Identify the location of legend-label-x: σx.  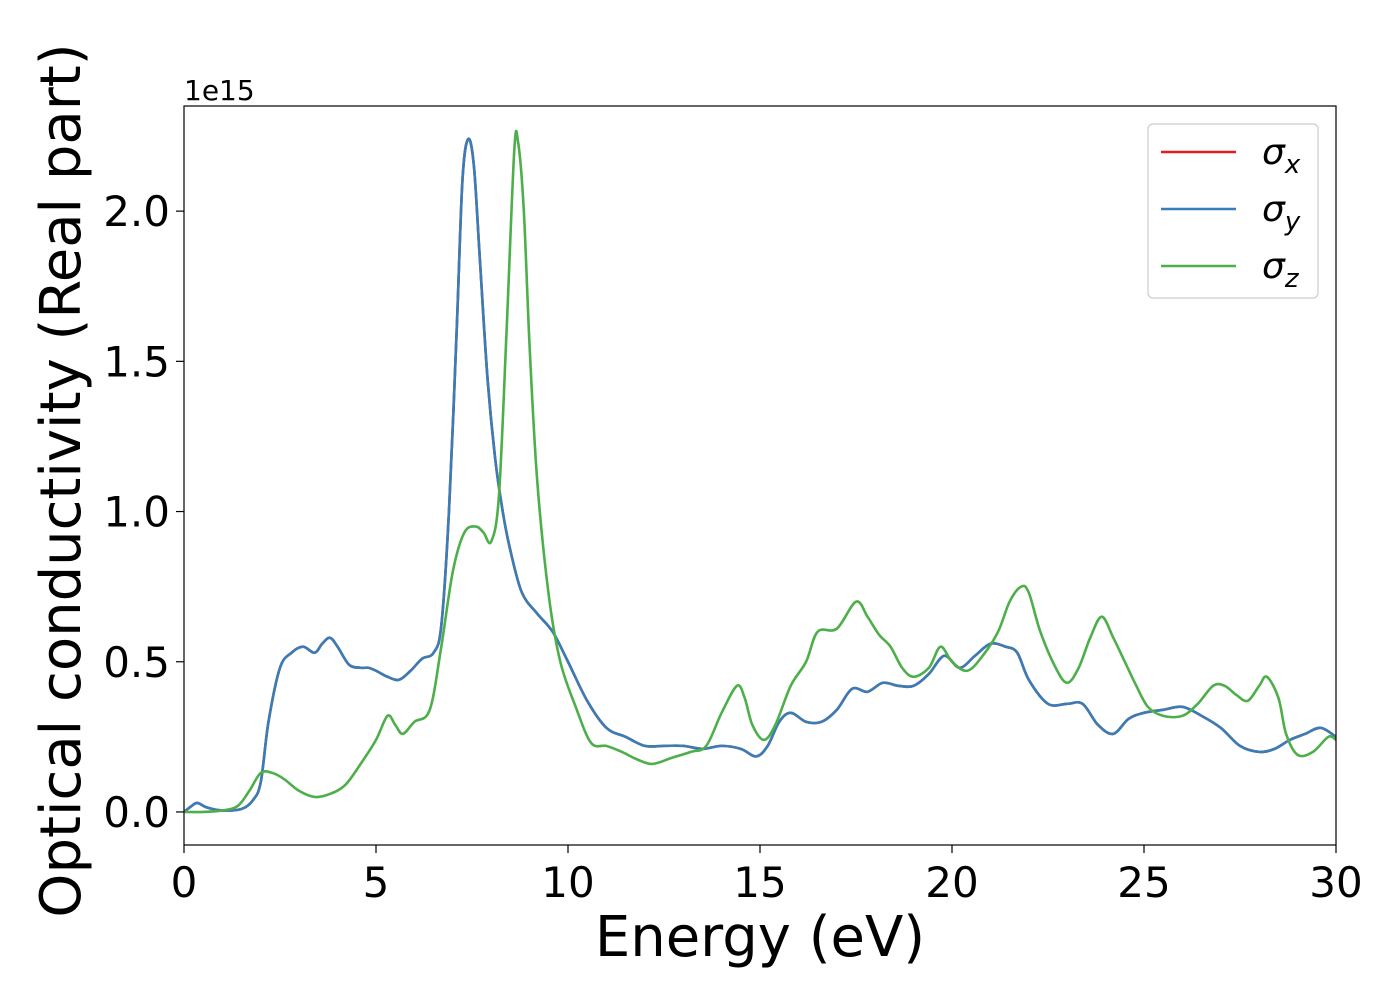
(1281, 156).